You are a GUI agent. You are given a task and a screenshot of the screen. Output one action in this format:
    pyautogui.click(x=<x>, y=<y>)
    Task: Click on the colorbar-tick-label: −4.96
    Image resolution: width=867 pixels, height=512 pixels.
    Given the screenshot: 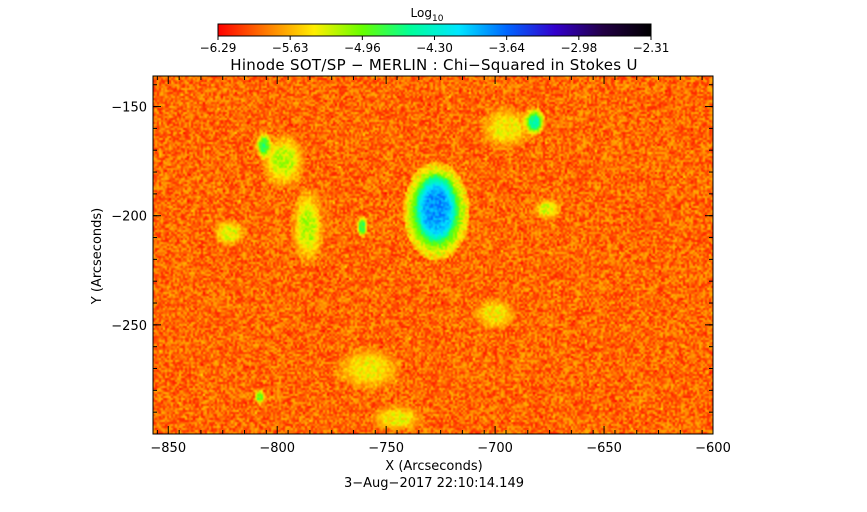 What is the action you would take?
    pyautogui.click(x=362, y=48)
    